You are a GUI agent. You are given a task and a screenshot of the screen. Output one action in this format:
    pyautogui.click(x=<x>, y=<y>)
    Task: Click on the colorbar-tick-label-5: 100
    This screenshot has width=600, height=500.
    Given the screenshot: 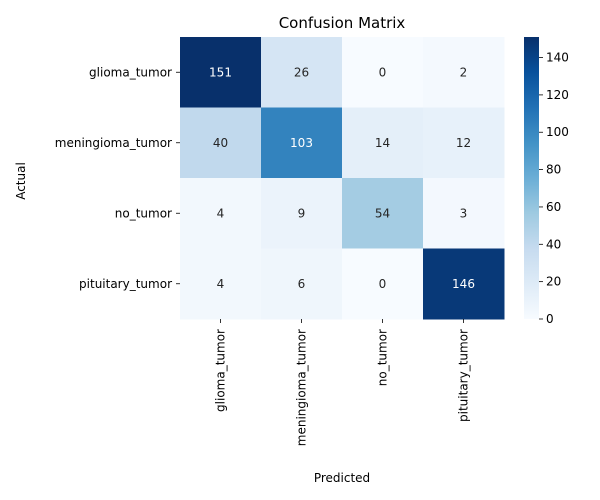 What is the action you would take?
    pyautogui.click(x=557, y=132)
    